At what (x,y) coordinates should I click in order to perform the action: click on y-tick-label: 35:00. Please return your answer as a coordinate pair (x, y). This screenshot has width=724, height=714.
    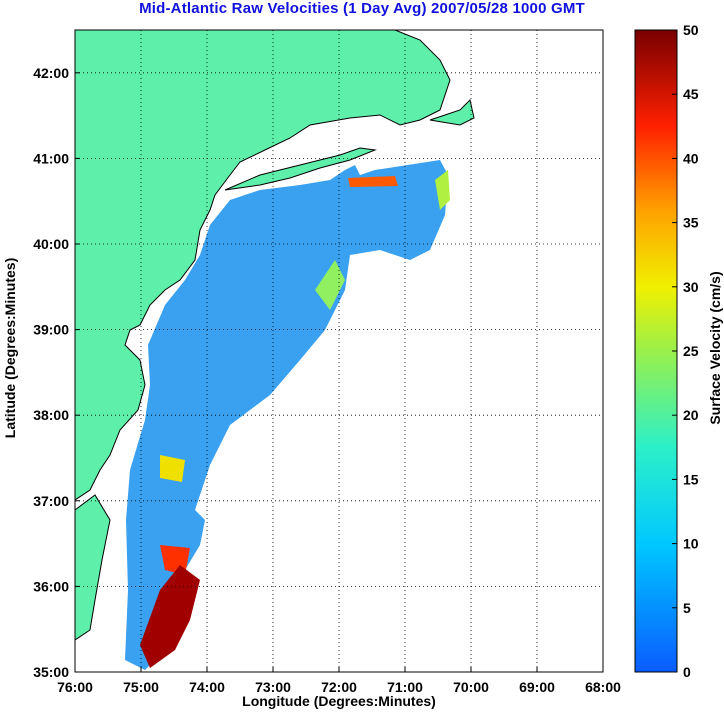
    Looking at the image, I should click on (51, 672).